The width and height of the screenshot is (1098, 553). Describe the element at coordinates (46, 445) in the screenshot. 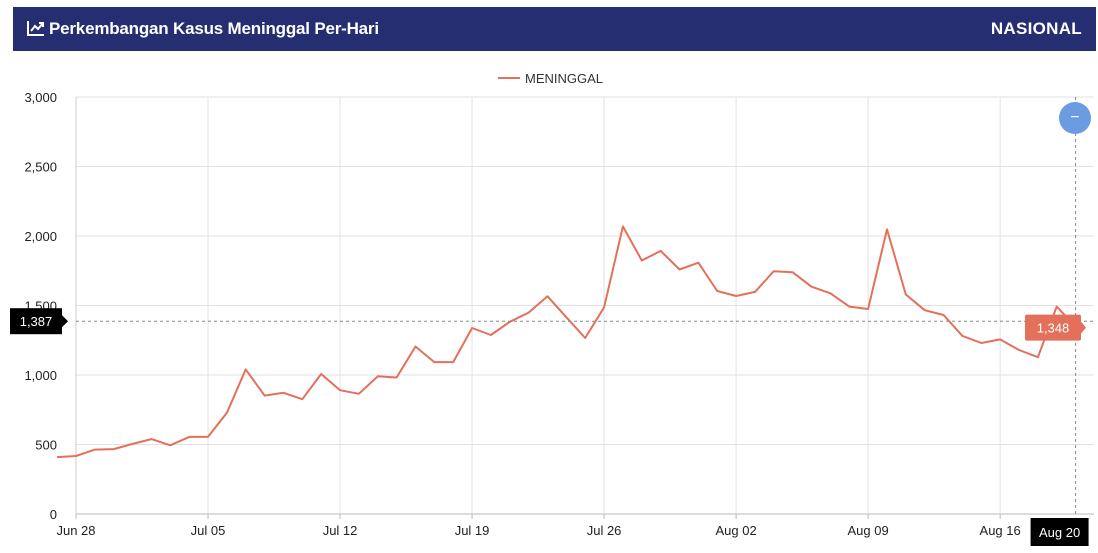

I see `y-tick-label: 500` at that location.